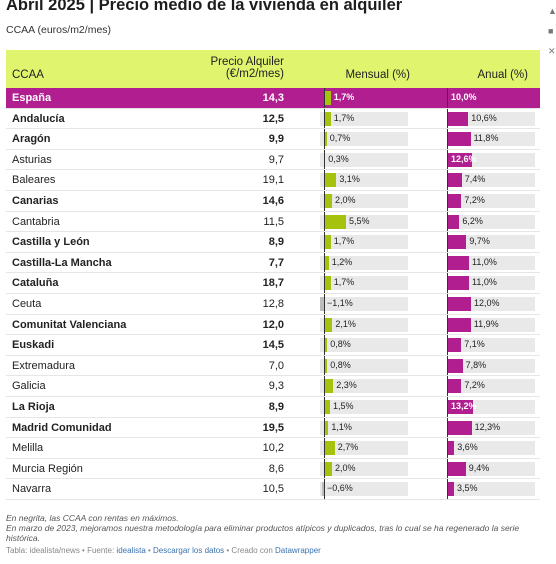 Image resolution: width=556 pixels, height=564 pixels. What do you see at coordinates (32, 489) in the screenshot?
I see `row-name: Navarra` at bounding box center [32, 489].